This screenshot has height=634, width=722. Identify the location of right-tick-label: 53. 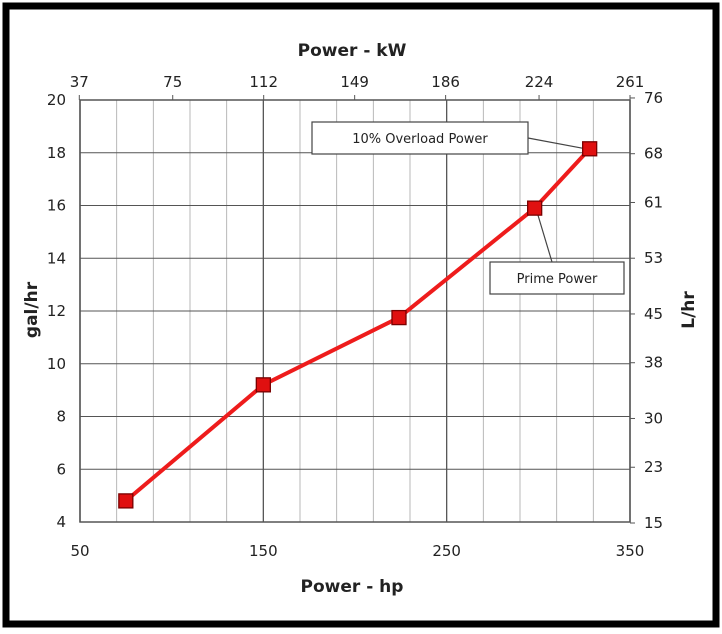
(653, 258).